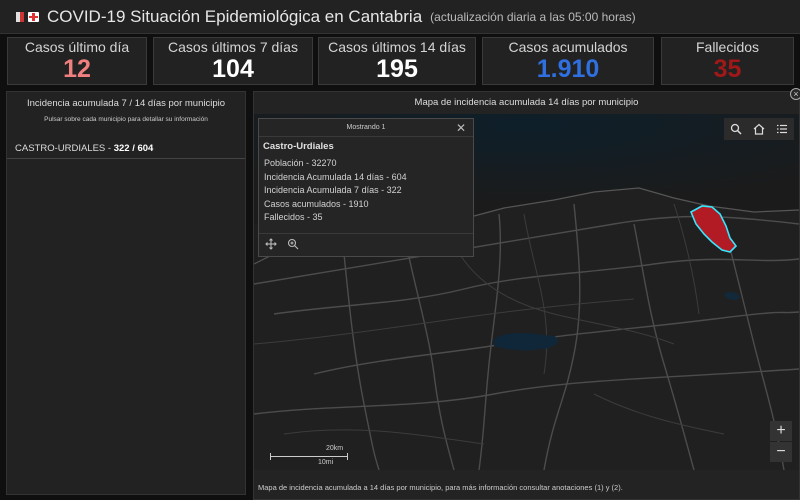 This screenshot has width=800, height=500. I want to click on zoom-in-button: +, so click(781, 431).